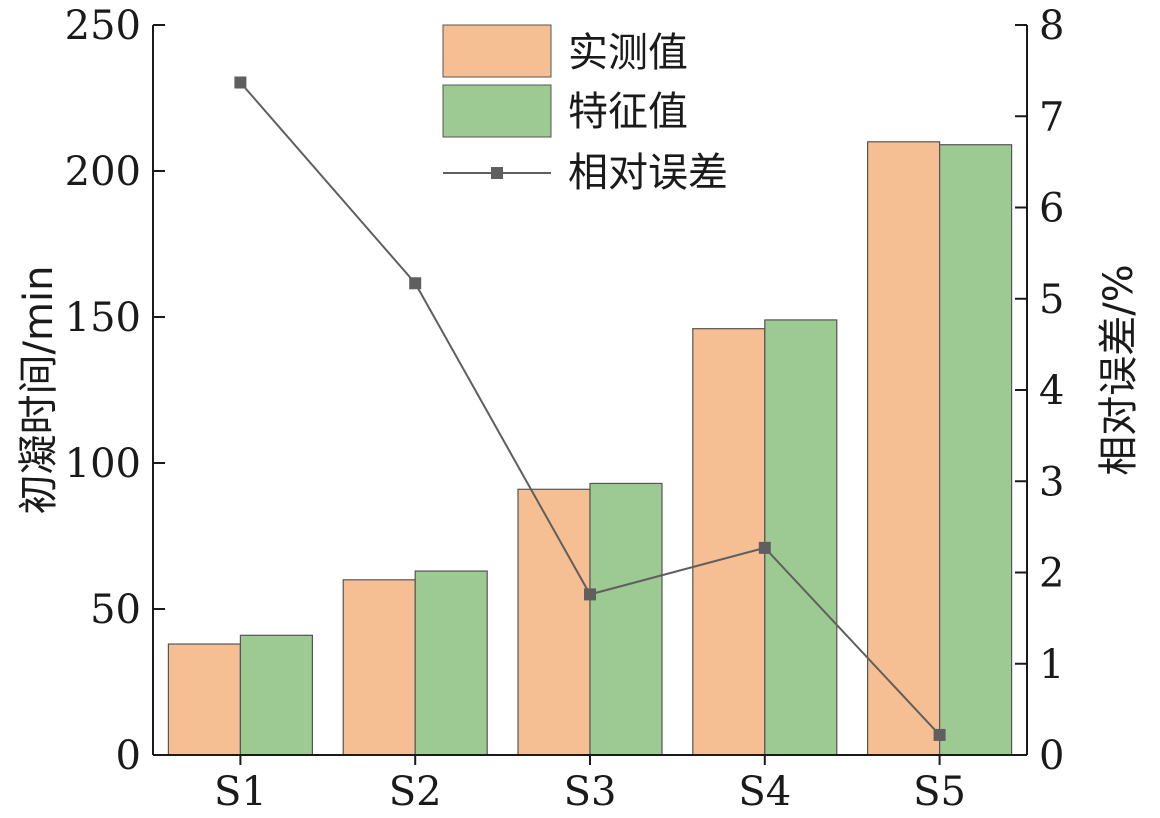 Image resolution: width=1160 pixels, height=818 pixels. I want to click on y-tick-label-150: 150, so click(103, 318).